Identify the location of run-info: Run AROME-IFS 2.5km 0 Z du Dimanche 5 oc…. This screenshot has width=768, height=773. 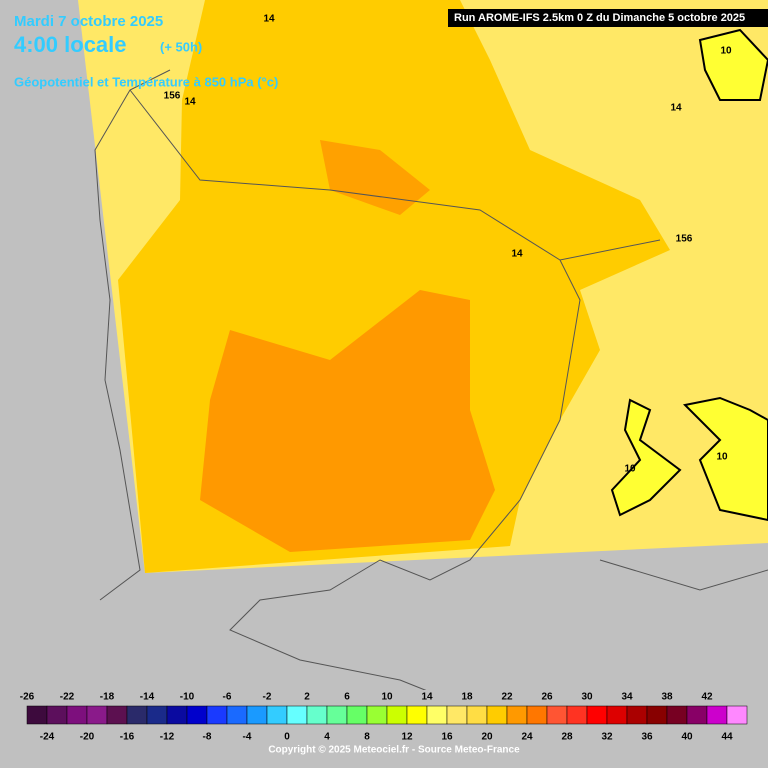
(599, 18).